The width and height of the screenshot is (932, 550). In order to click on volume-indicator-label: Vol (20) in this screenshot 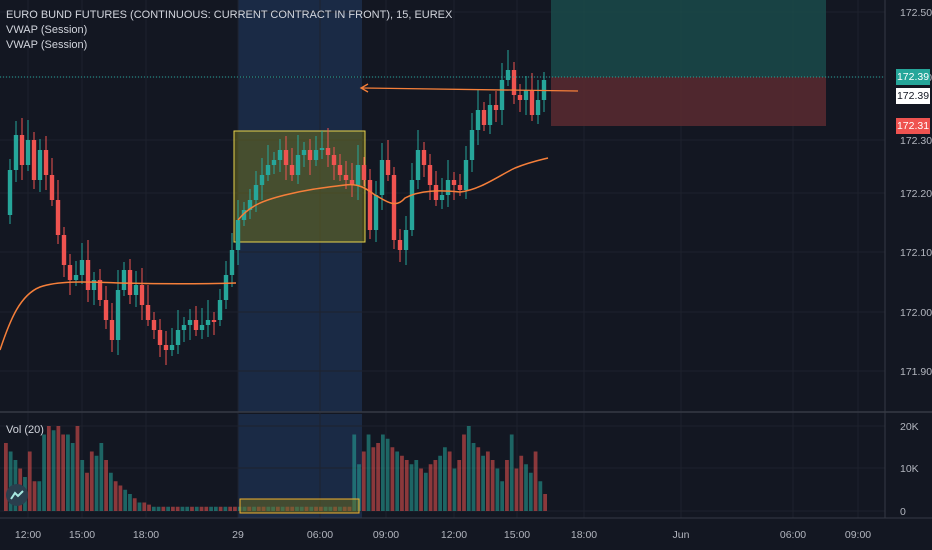, I will do `click(25, 430)`.